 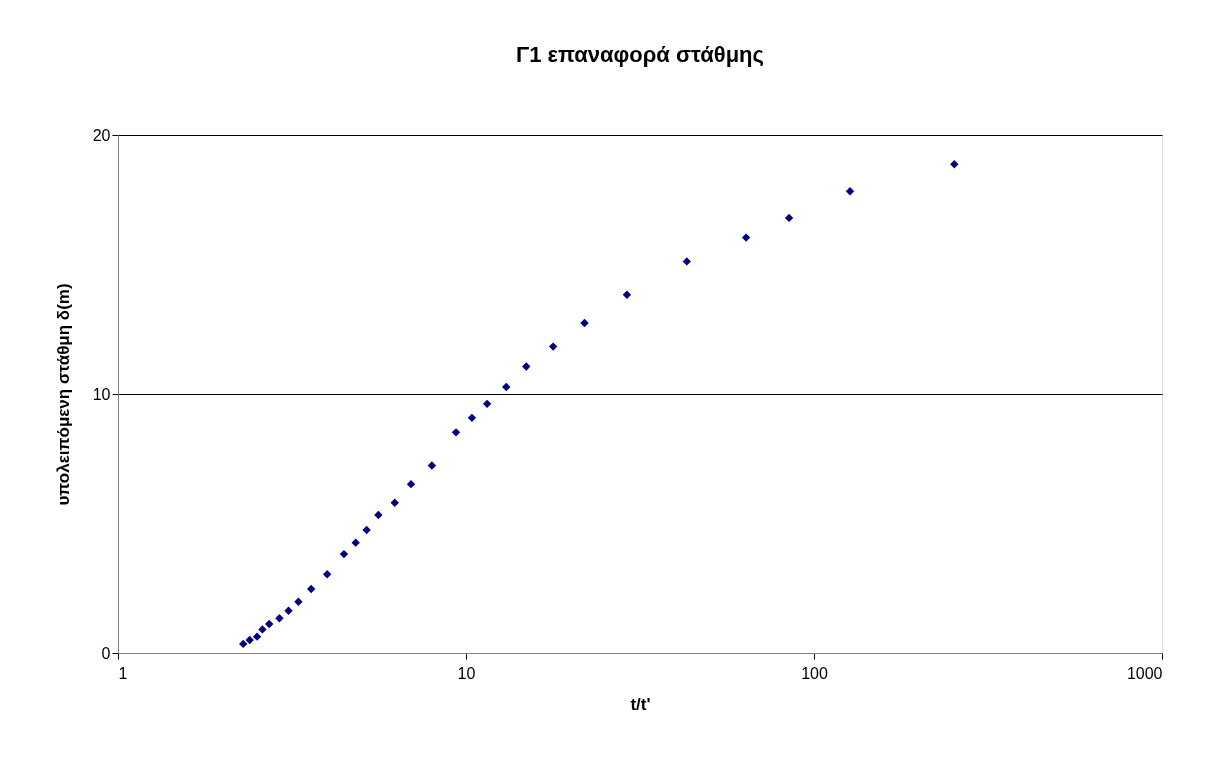 I want to click on x-tick-label: 100, so click(x=814, y=673).